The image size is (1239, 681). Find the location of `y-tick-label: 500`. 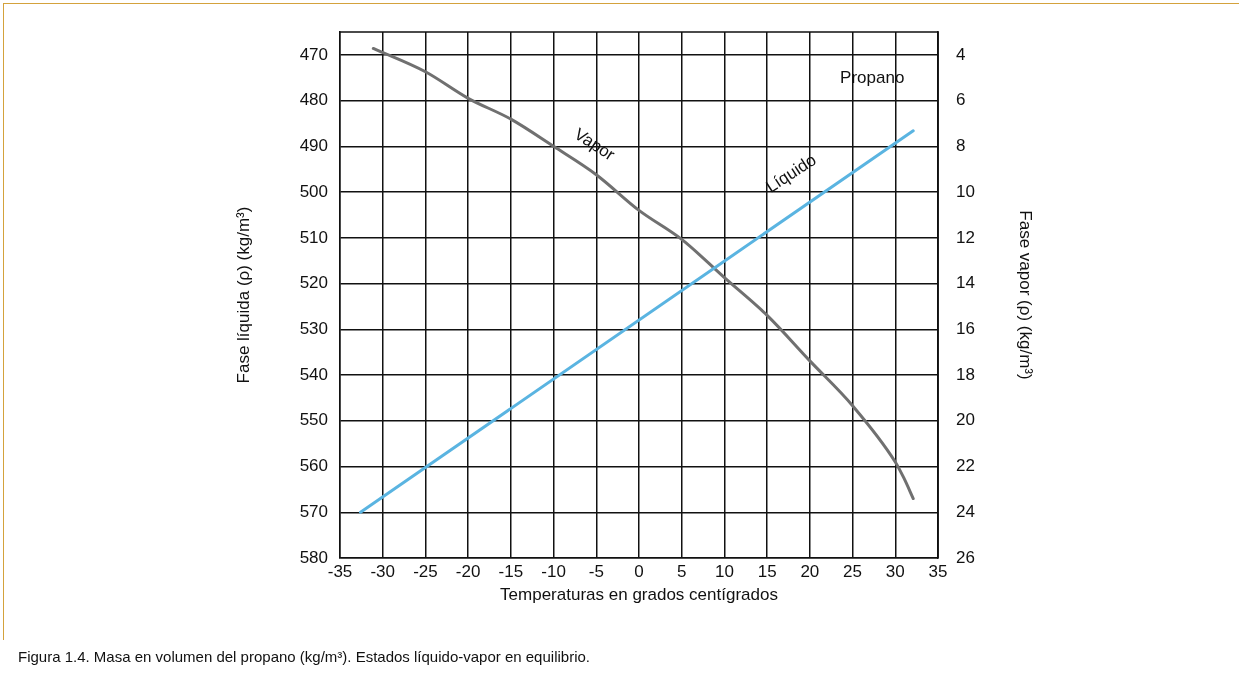

y-tick-label: 500 is located at coordinates (313, 191).